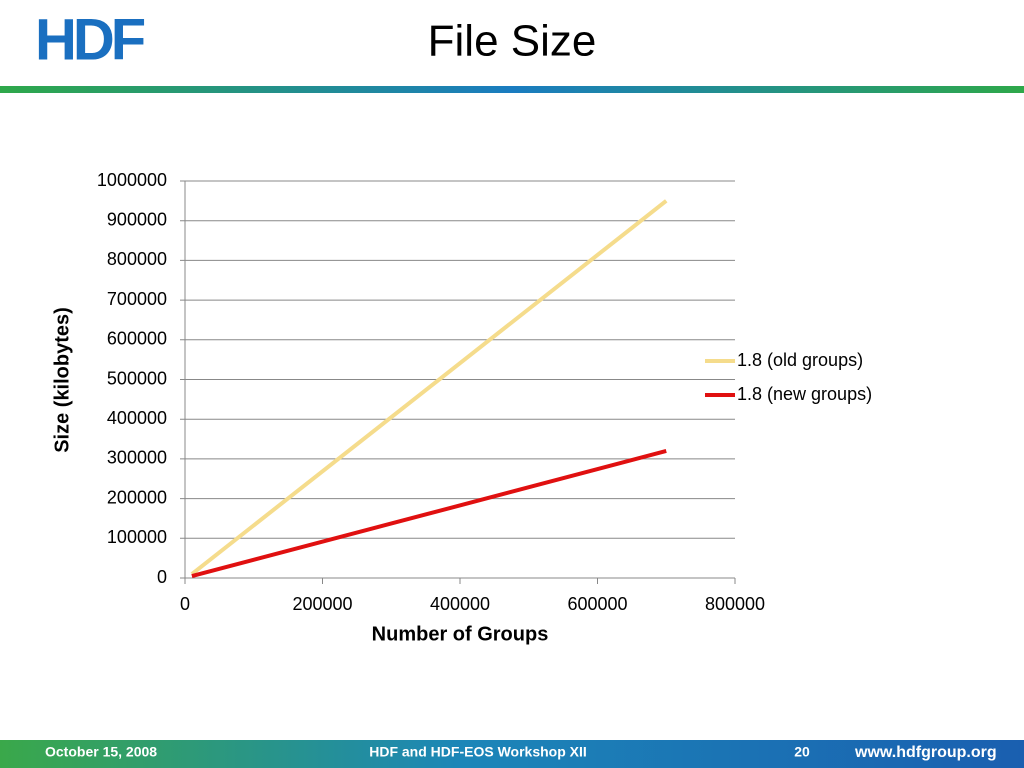 Image resolution: width=1024 pixels, height=768 pixels. I want to click on data-line, so click(429, 513).